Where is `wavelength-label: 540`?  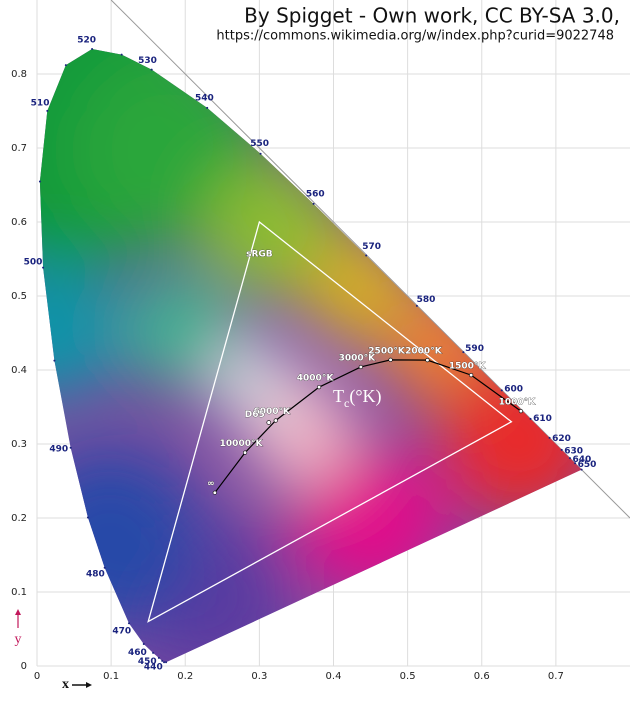 wavelength-label: 540 is located at coordinates (204, 99).